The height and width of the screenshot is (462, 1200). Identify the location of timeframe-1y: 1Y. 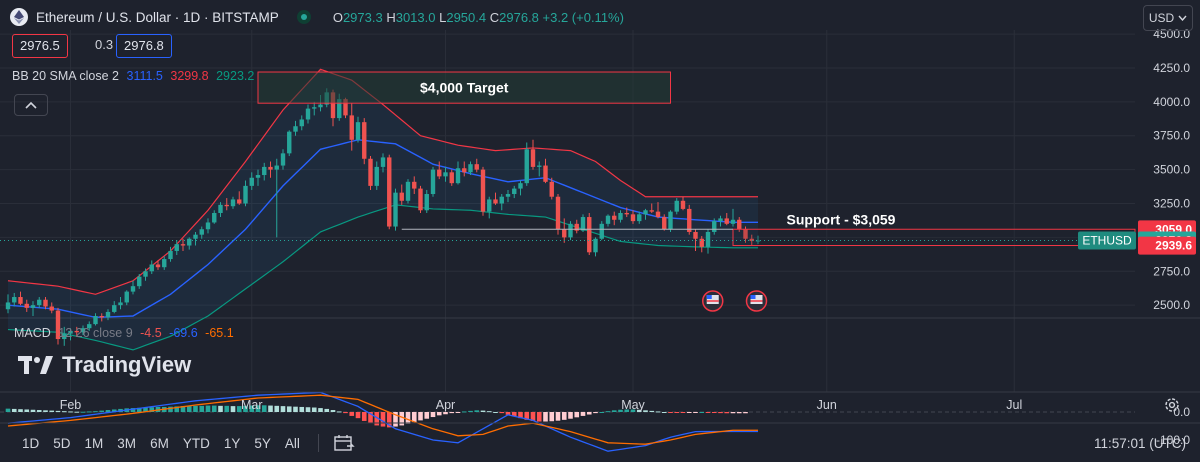
(232, 443).